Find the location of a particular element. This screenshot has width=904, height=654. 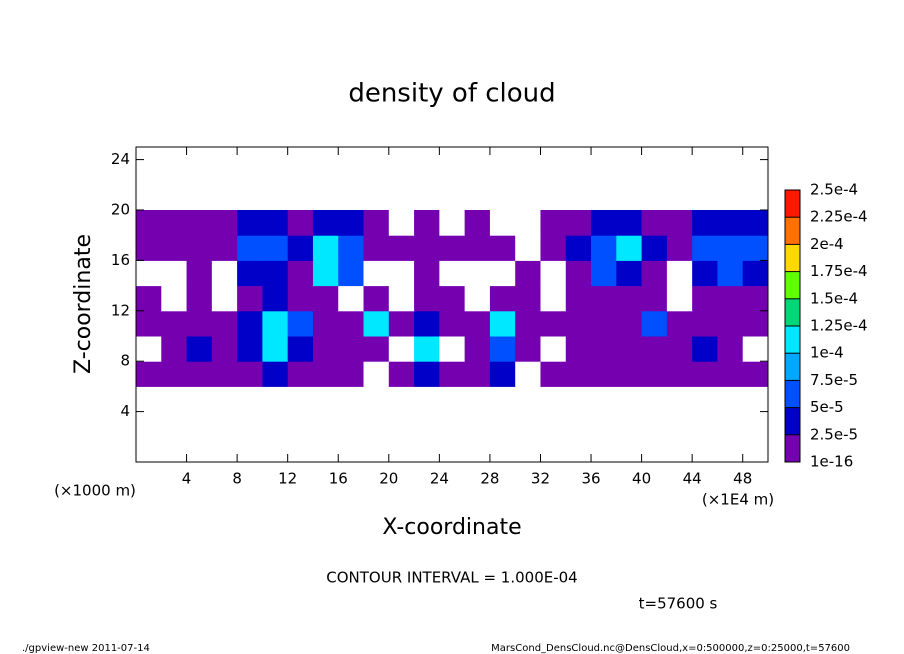

x-tick-label: 8 is located at coordinates (237, 479).